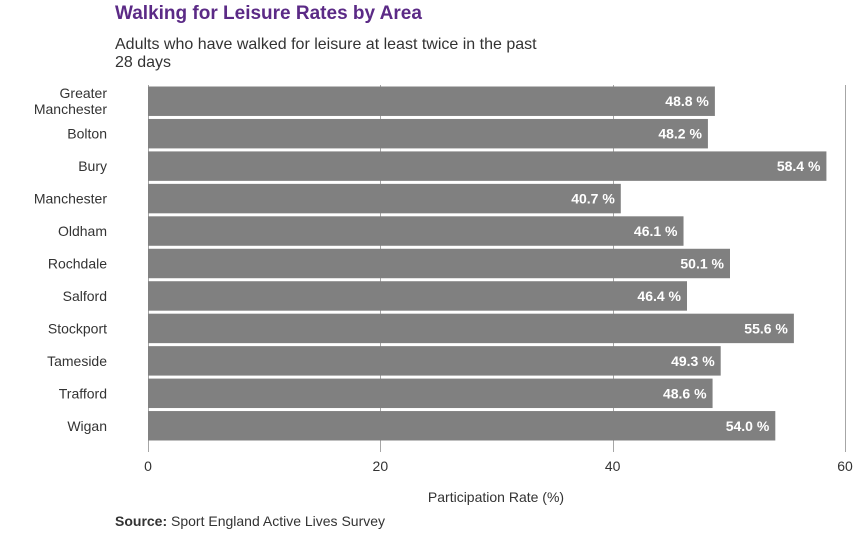 The width and height of the screenshot is (868, 537). What do you see at coordinates (748, 426) in the screenshot?
I see `data-label: 54.0 %` at bounding box center [748, 426].